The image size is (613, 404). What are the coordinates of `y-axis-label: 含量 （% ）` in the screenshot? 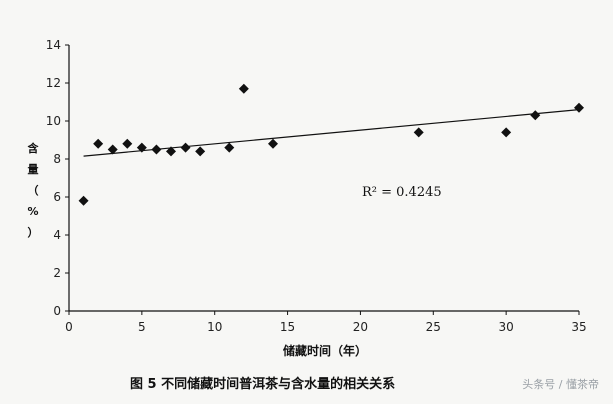 It's located at (33, 190).